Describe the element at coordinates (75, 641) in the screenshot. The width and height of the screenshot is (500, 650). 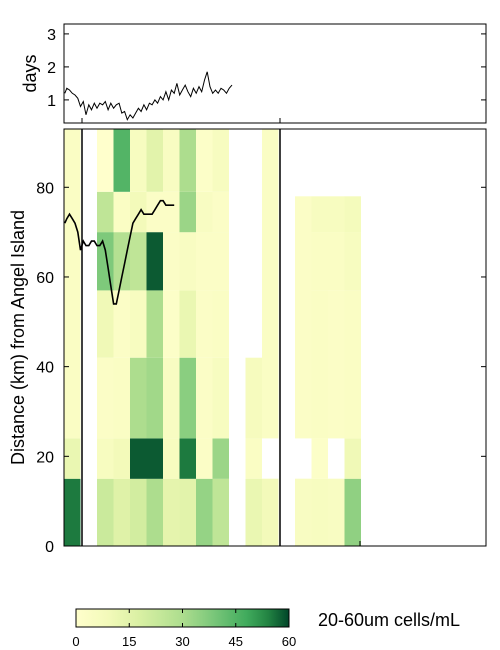
I see `colorbar-tick-label: 0` at that location.